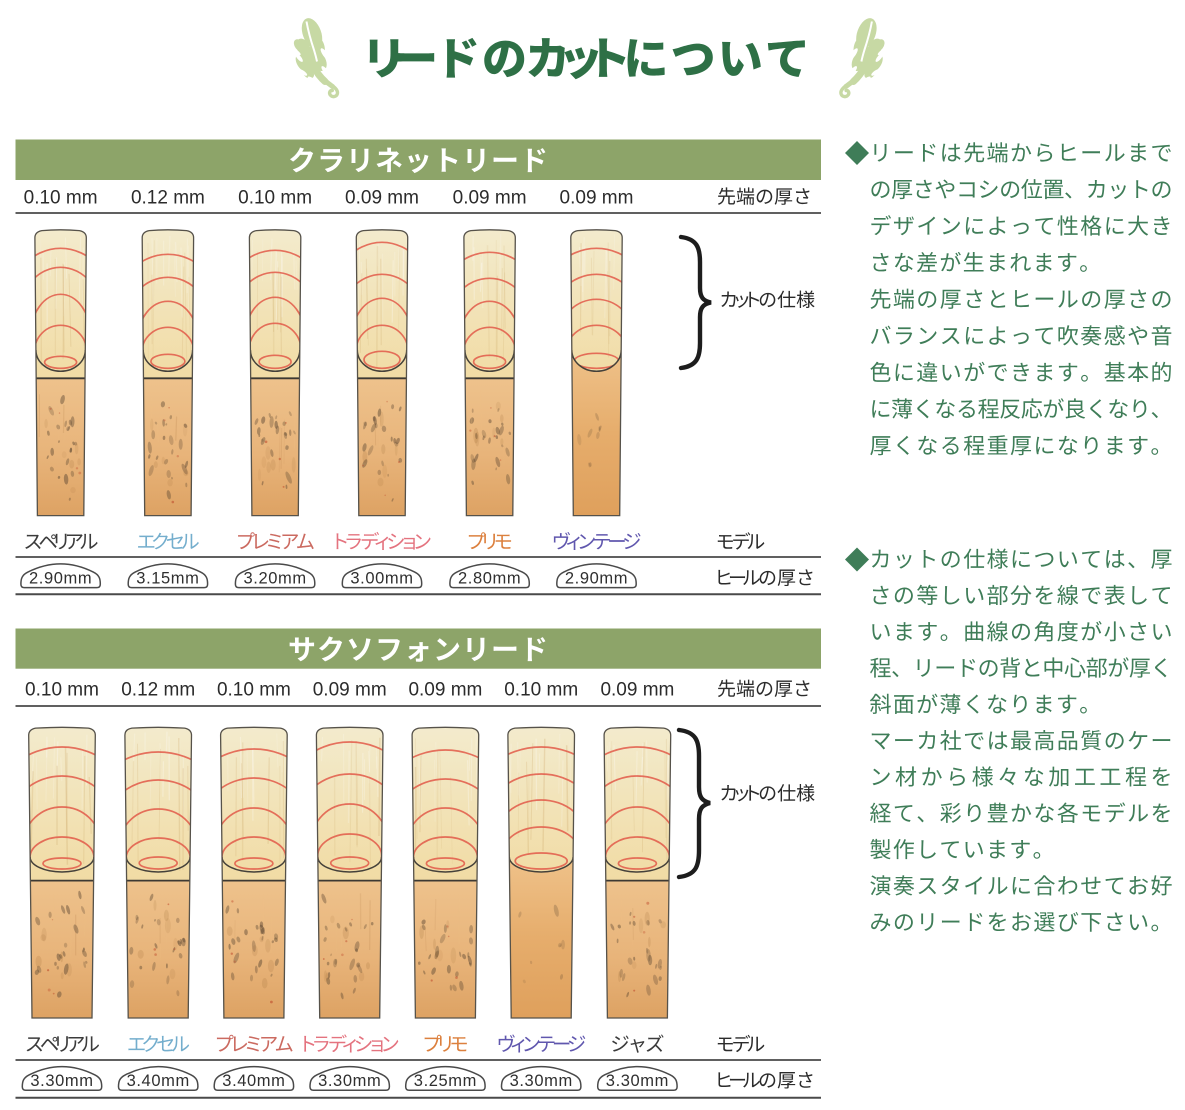 The height and width of the screenshot is (1110, 1185). I want to click on svg-text: 2.80mm, so click(489, 579).